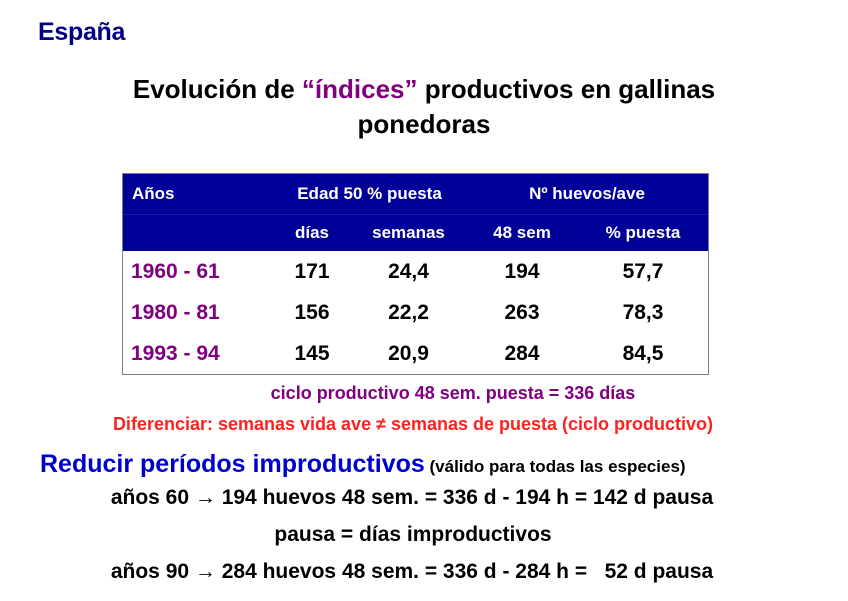 This screenshot has width=848, height=601. What do you see at coordinates (232, 464) in the screenshot?
I see `reducir-main: Reducir períodos improductivos` at bounding box center [232, 464].